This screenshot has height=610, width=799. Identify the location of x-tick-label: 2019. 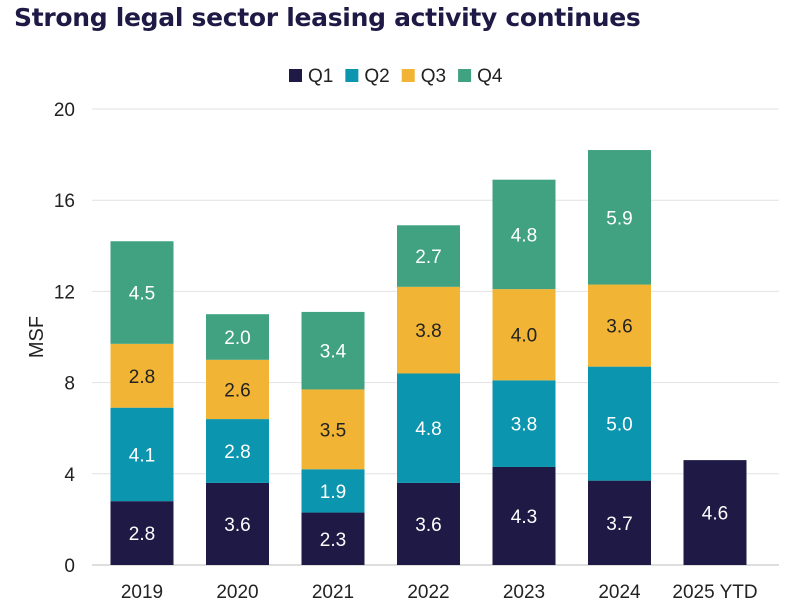
(142, 592).